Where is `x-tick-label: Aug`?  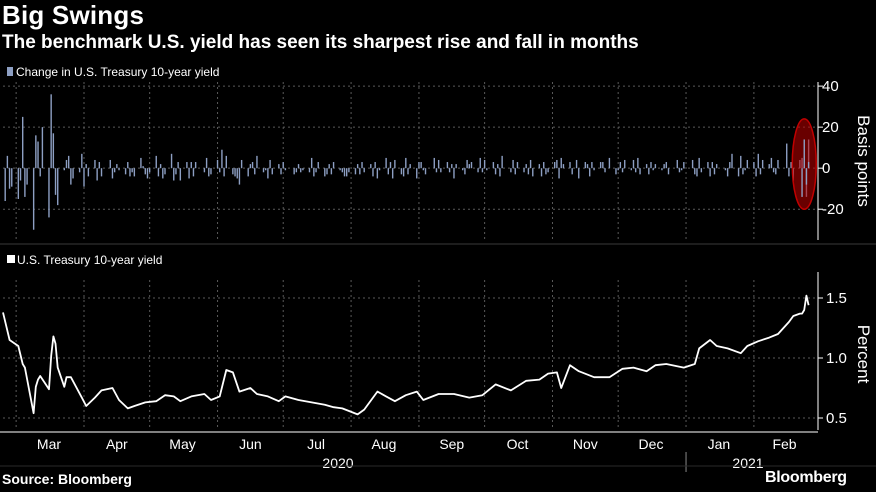 x-tick-label: Aug is located at coordinates (383, 444).